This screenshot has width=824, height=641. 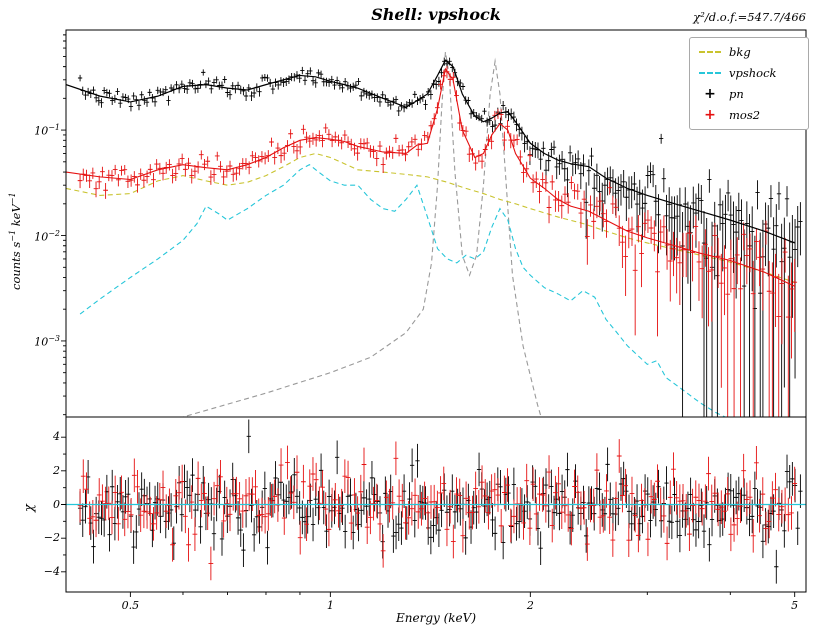 What do you see at coordinates (710, 73) in the screenshot?
I see `vpshock-dashed-line-icon` at bounding box center [710, 73].